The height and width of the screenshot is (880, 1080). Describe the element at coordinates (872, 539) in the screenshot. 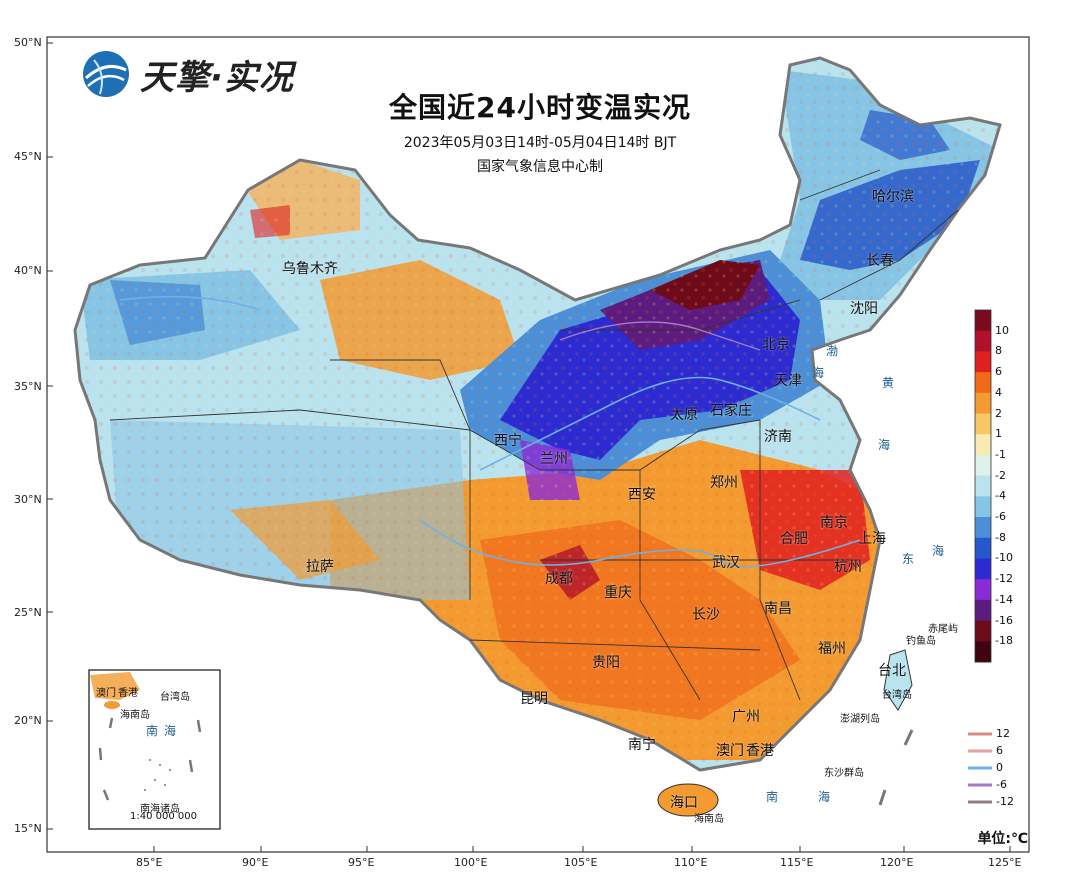

I see `city-label: 上海` at that location.